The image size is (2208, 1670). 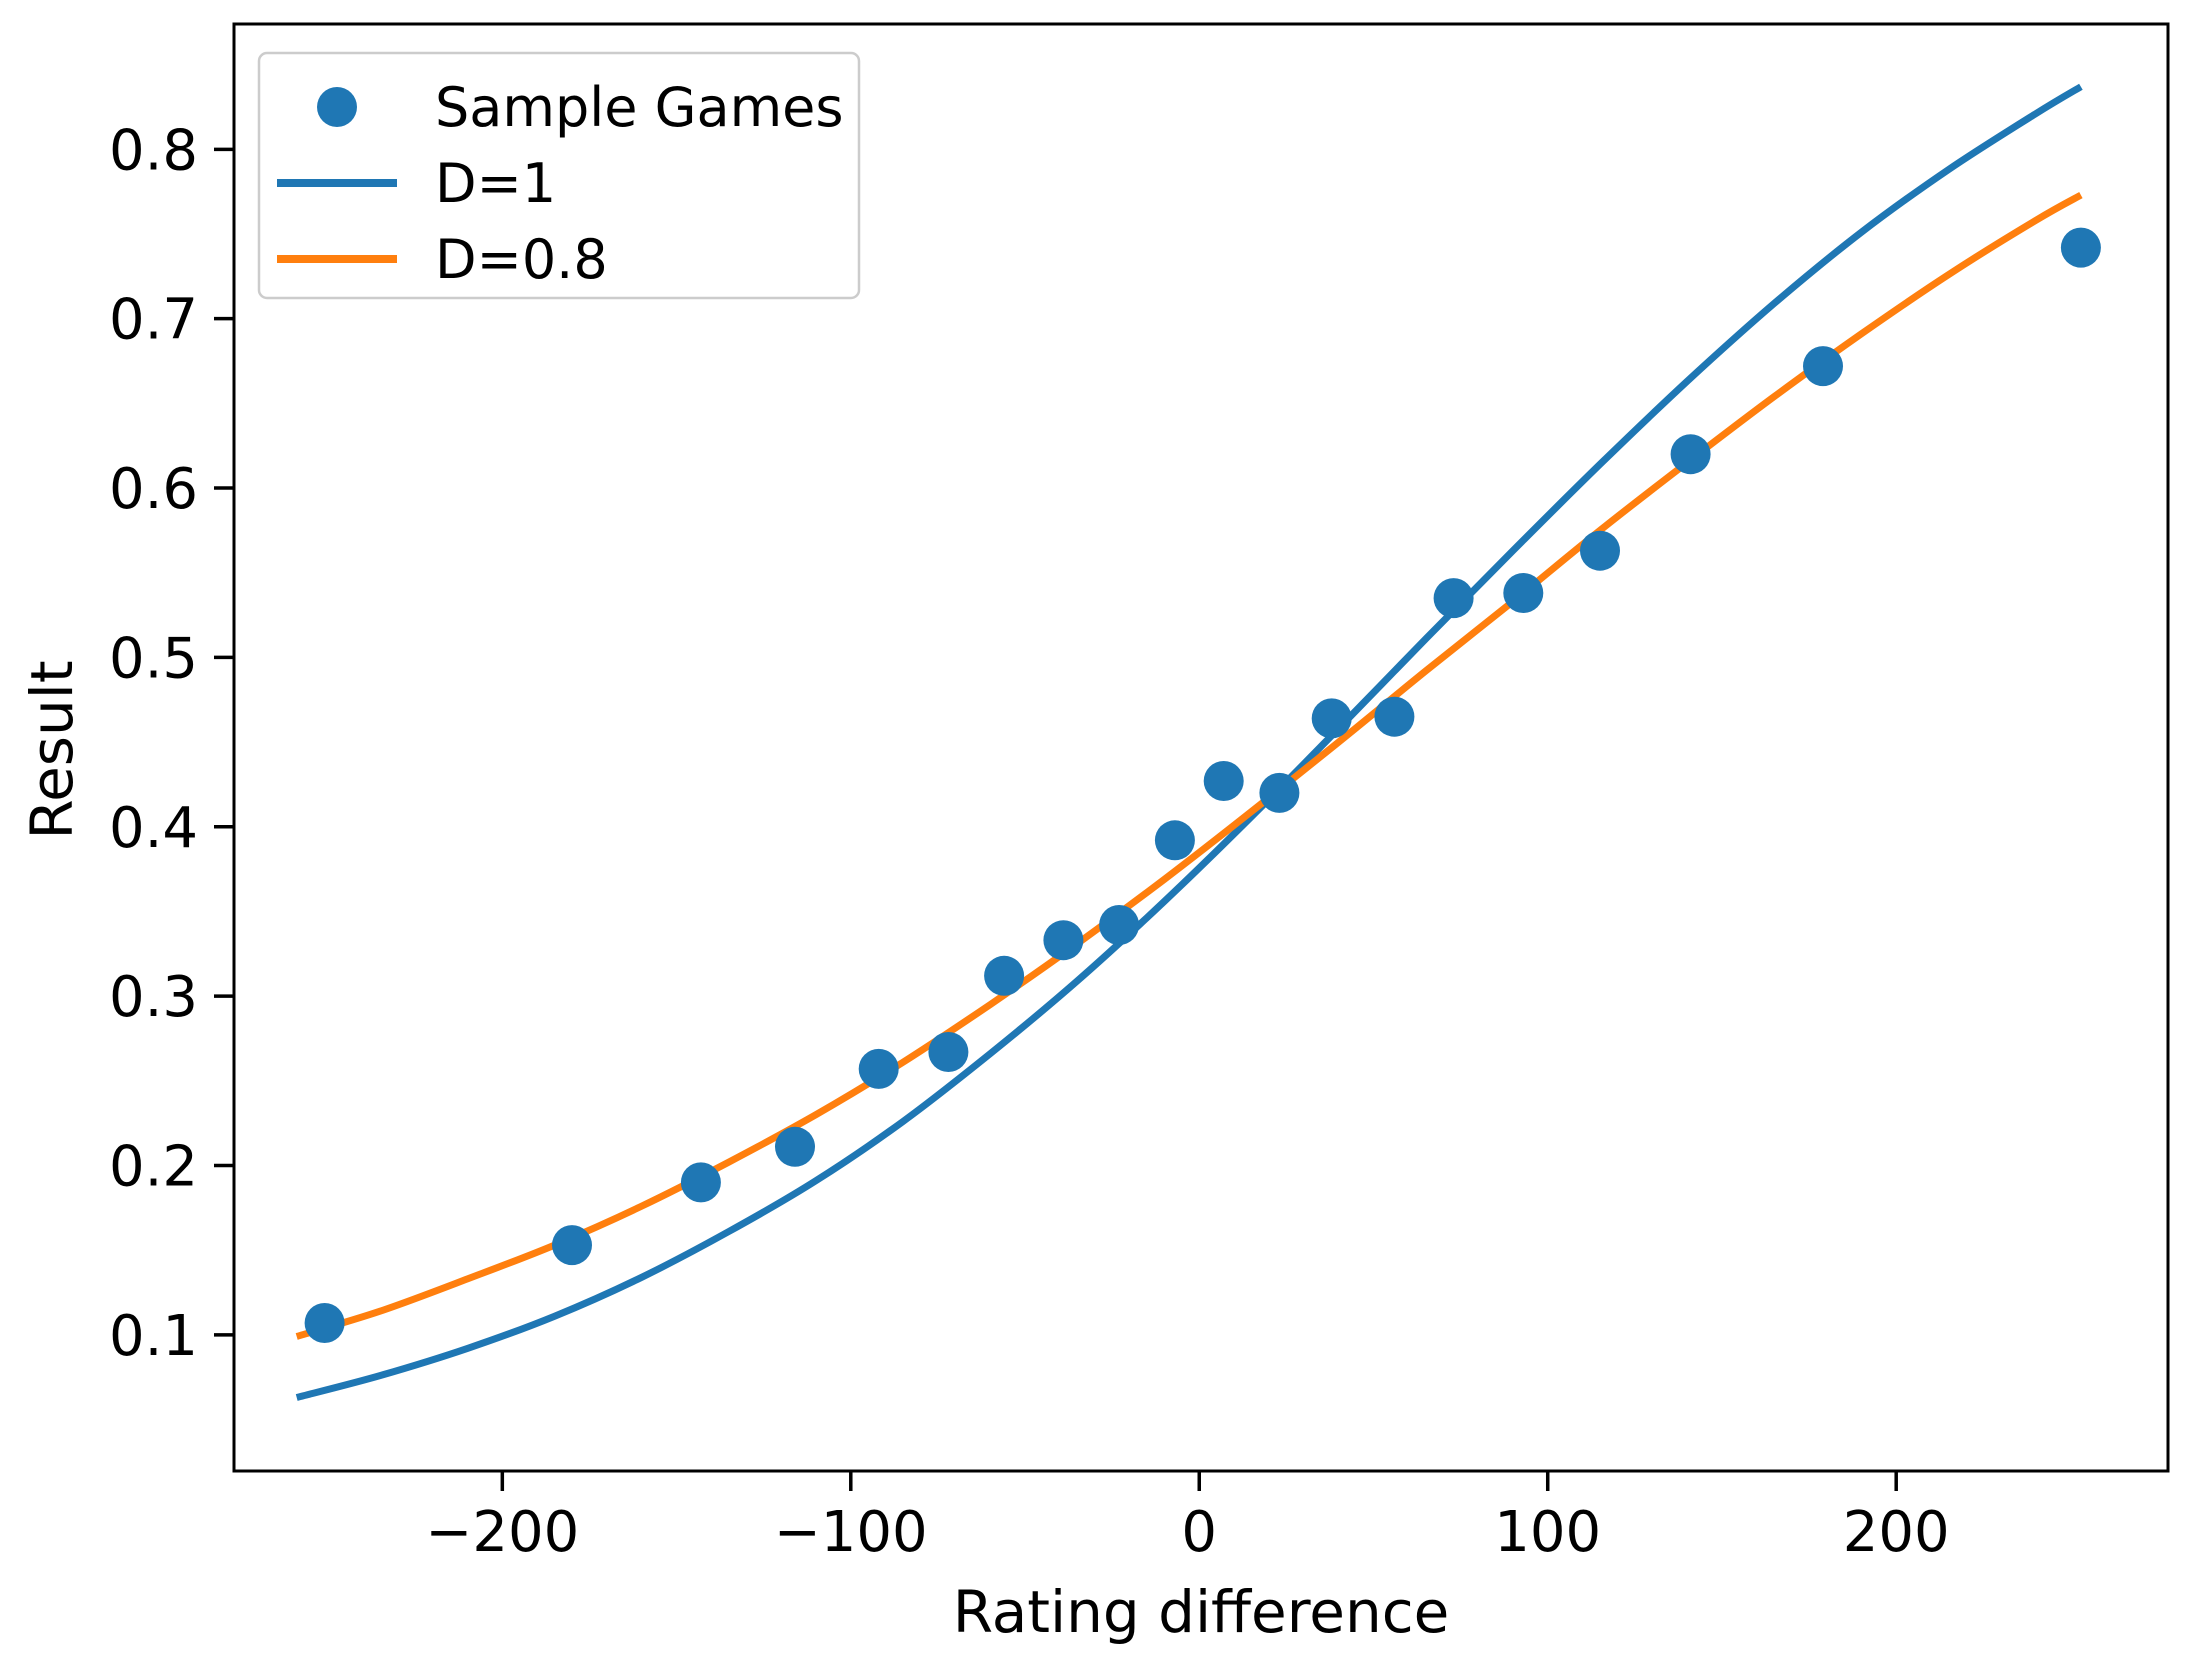 I want to click on y-axis-label: Result, so click(x=52, y=749).